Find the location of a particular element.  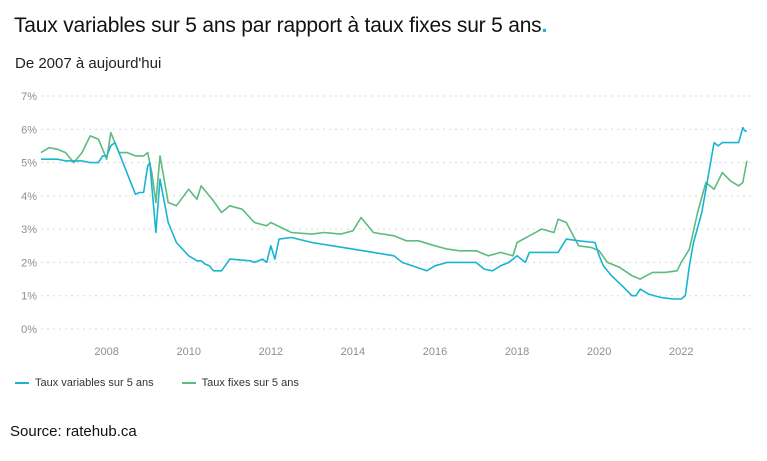

x-tick-label: 2012 is located at coordinates (271, 352).